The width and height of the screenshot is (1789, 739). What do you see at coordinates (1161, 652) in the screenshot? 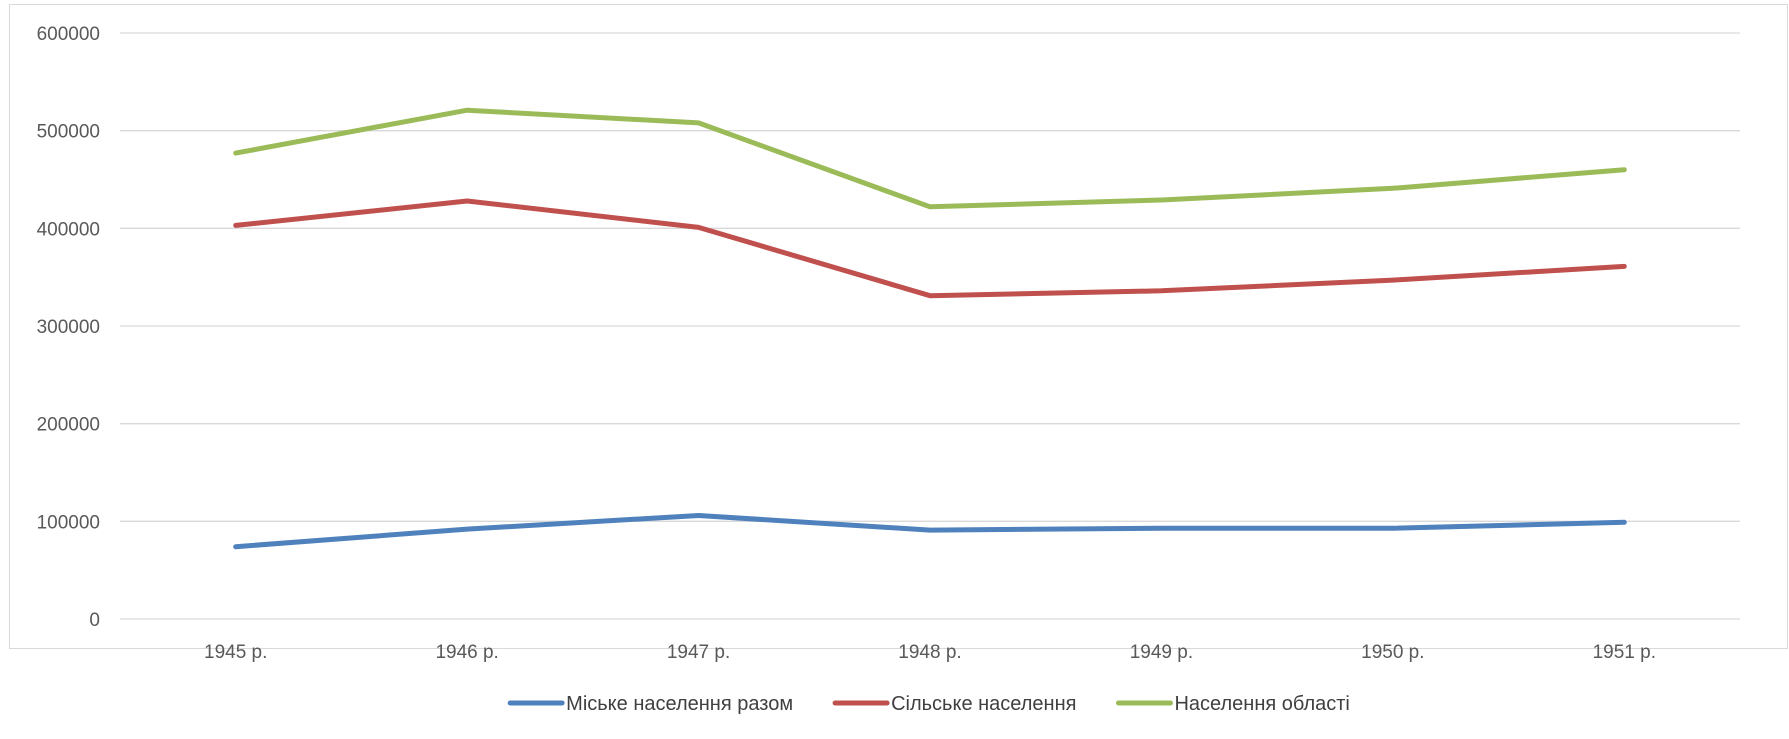
I see `x-tick-label: 1949 р.` at bounding box center [1161, 652].